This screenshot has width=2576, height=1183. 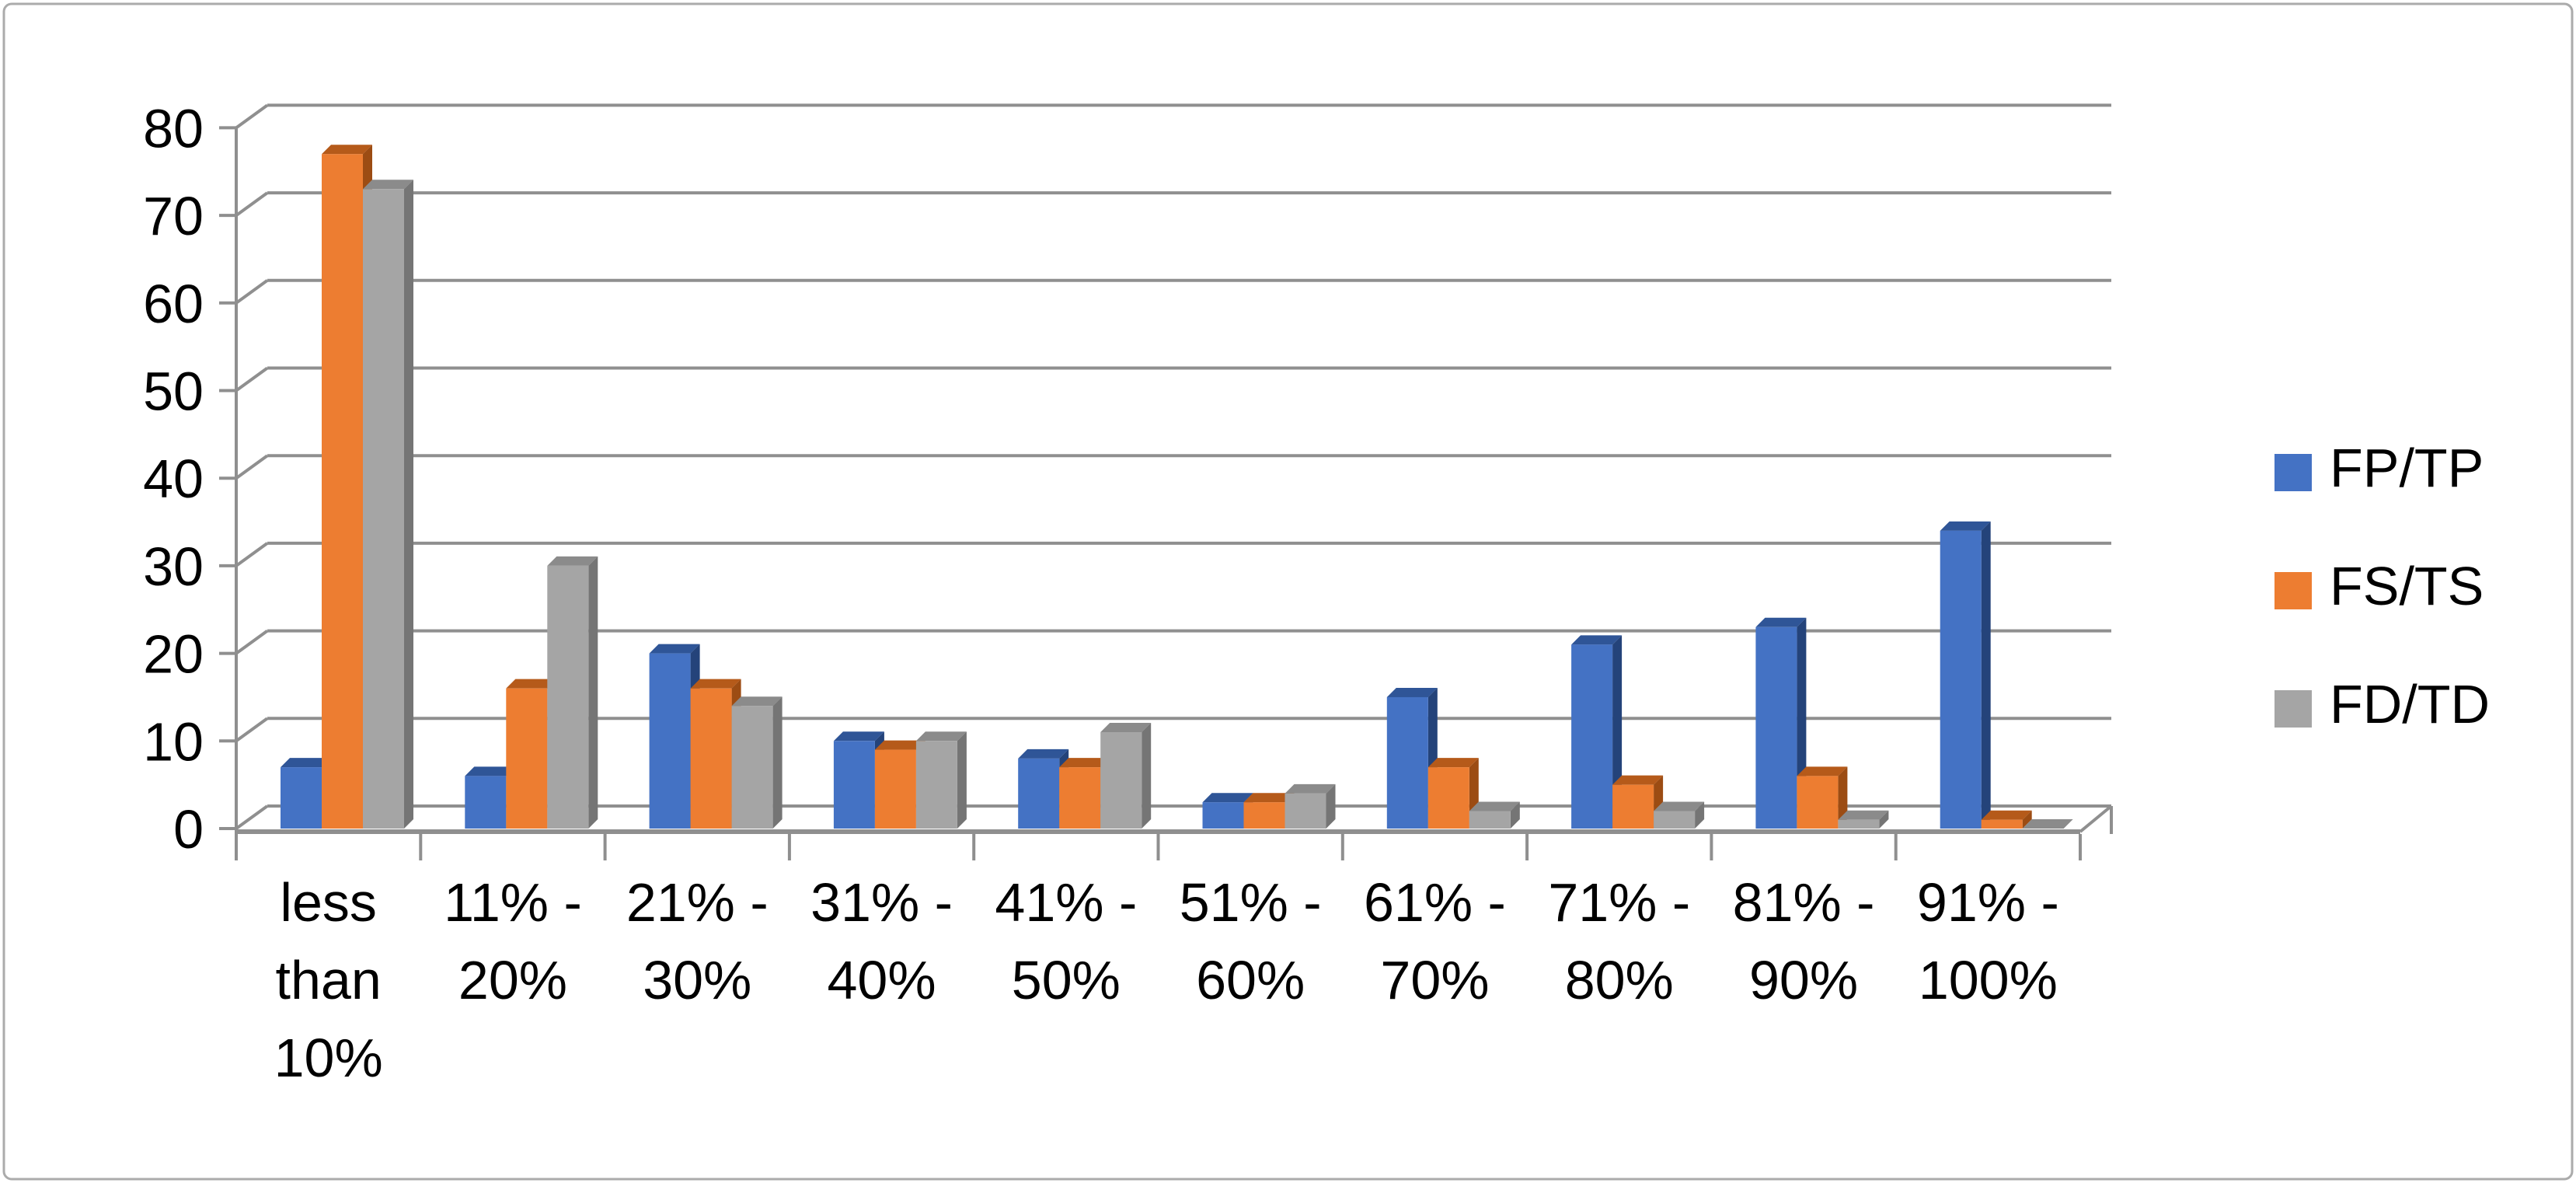 What do you see at coordinates (173, 741) in the screenshot?
I see `svg-text: 10` at bounding box center [173, 741].